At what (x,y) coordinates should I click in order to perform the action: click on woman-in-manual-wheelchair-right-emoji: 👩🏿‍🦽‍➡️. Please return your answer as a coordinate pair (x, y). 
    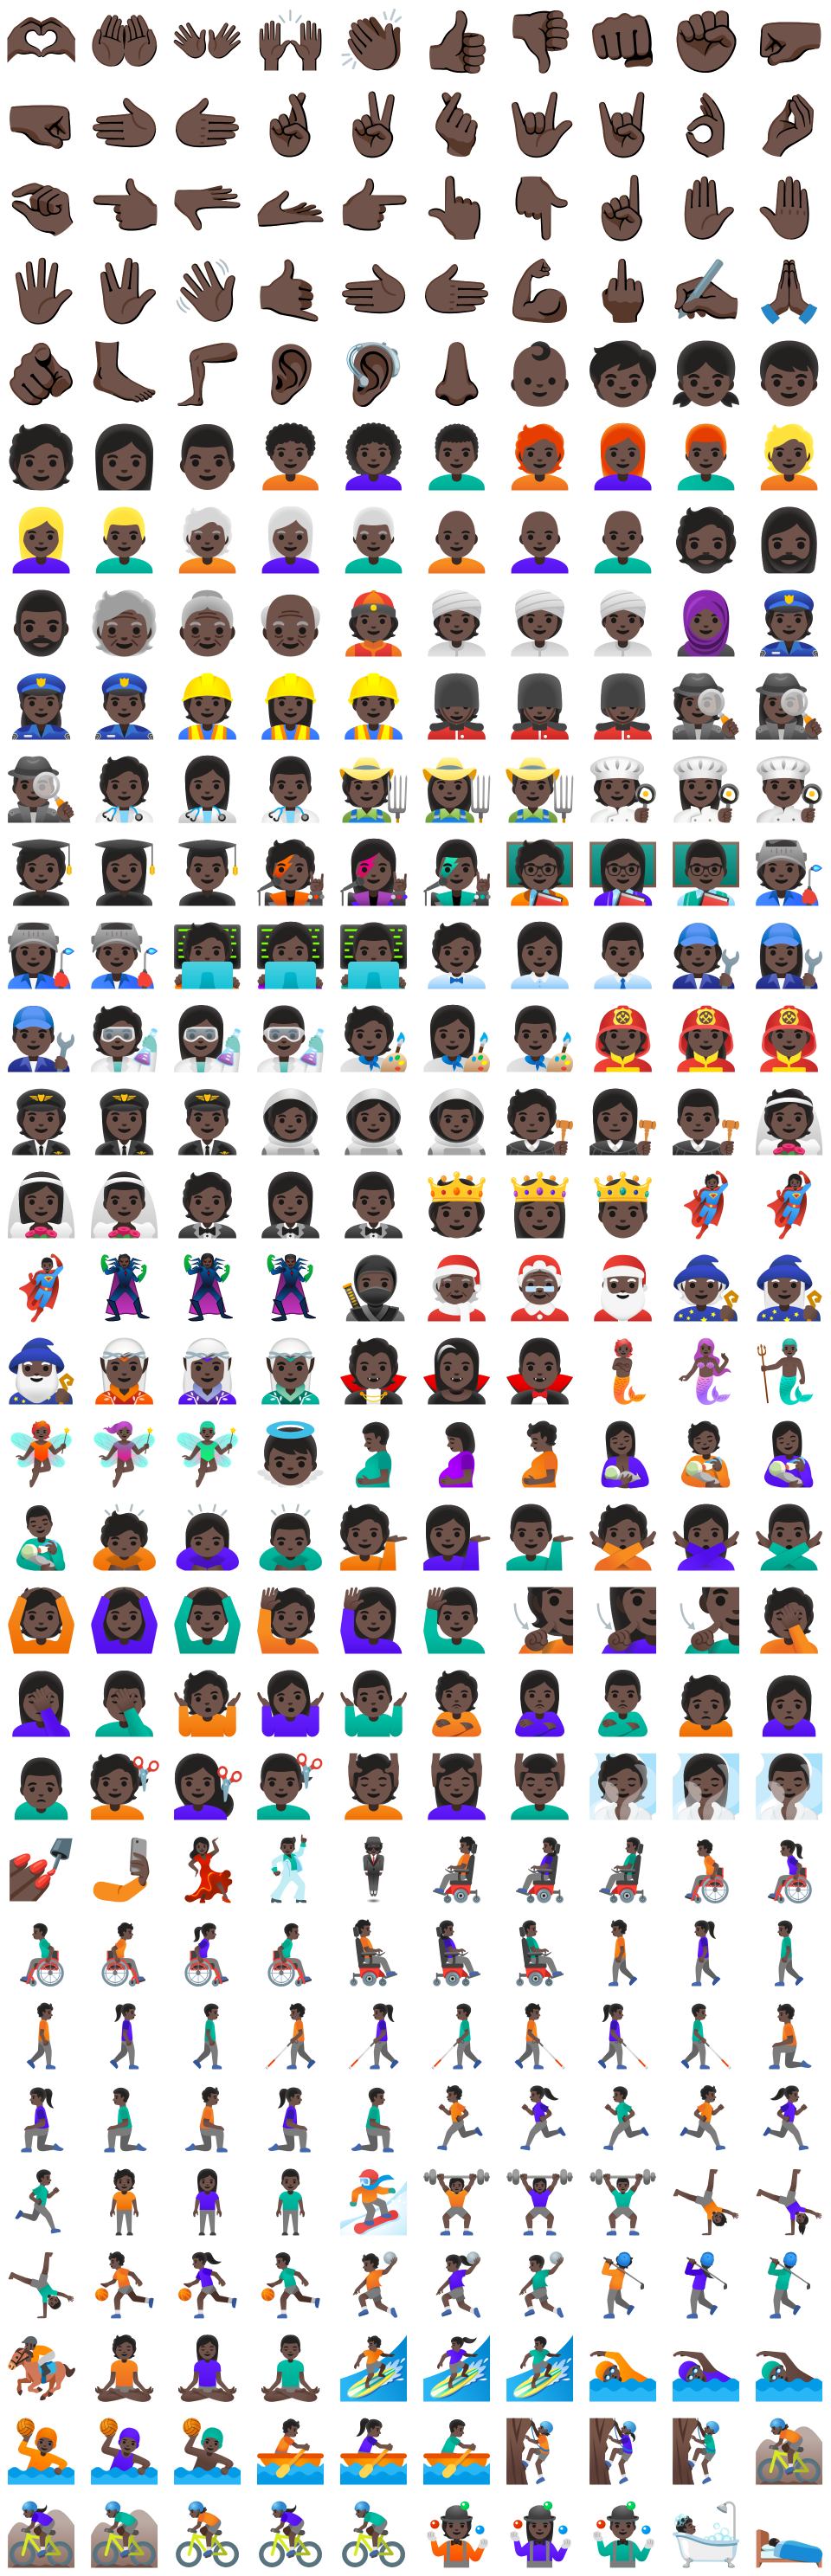
    Looking at the image, I should click on (208, 1952).